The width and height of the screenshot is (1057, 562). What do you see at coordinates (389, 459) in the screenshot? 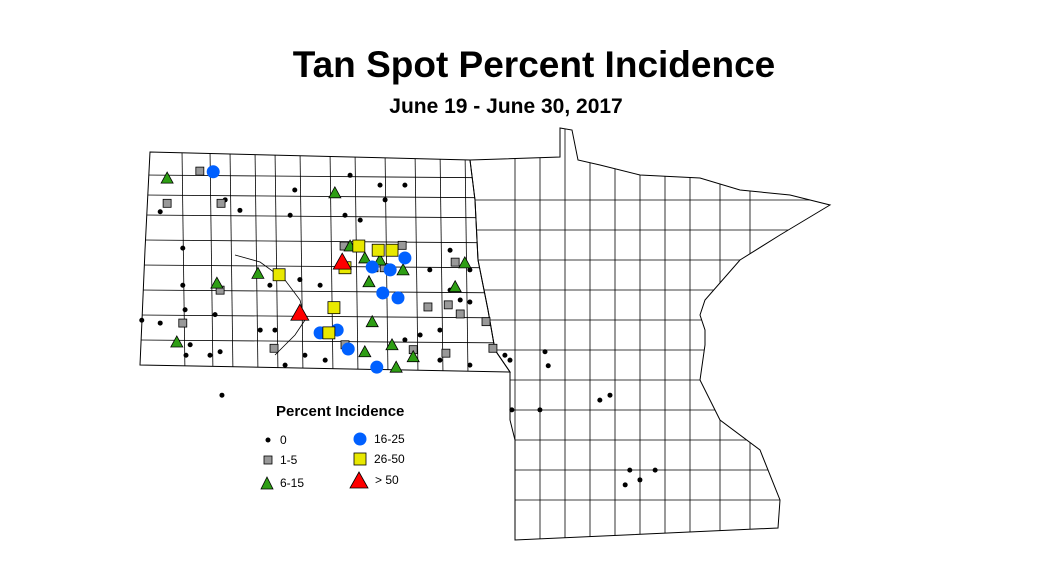
I see `legend-label: 26-50` at bounding box center [389, 459].